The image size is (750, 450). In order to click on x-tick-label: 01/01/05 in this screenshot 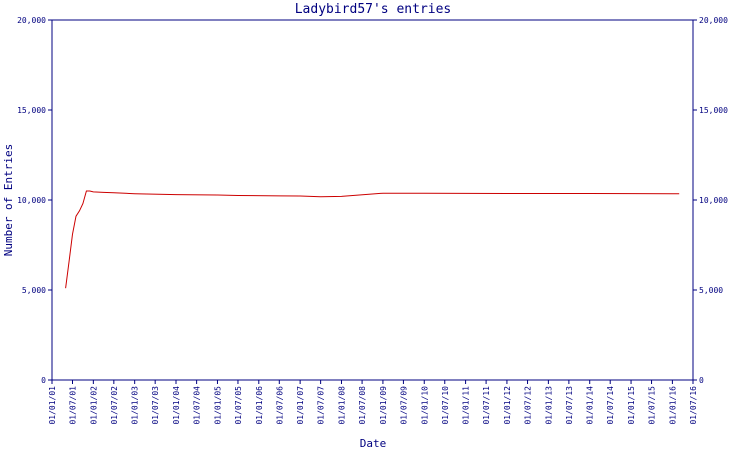, I will do `click(217, 405)`.